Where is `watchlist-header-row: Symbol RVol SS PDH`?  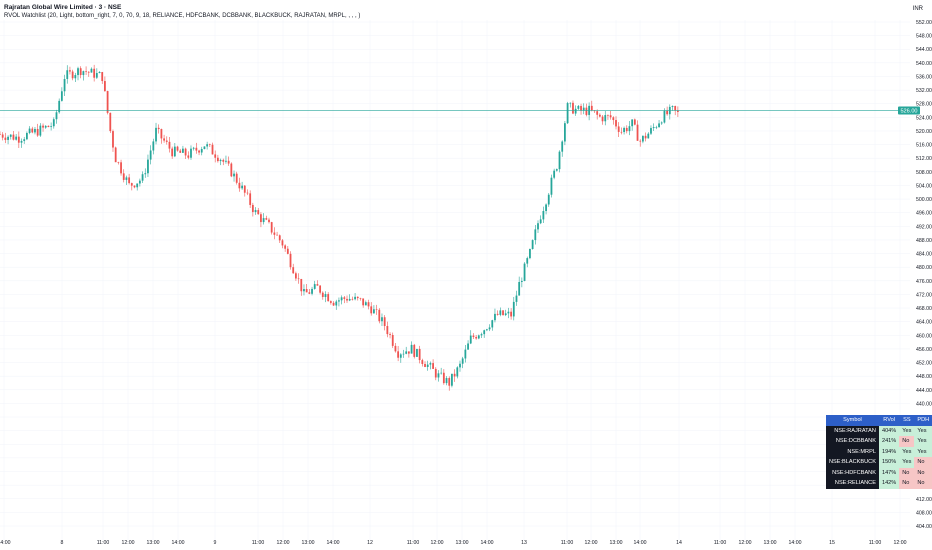 watchlist-header-row: Symbol RVol SS PDH is located at coordinates (879, 420).